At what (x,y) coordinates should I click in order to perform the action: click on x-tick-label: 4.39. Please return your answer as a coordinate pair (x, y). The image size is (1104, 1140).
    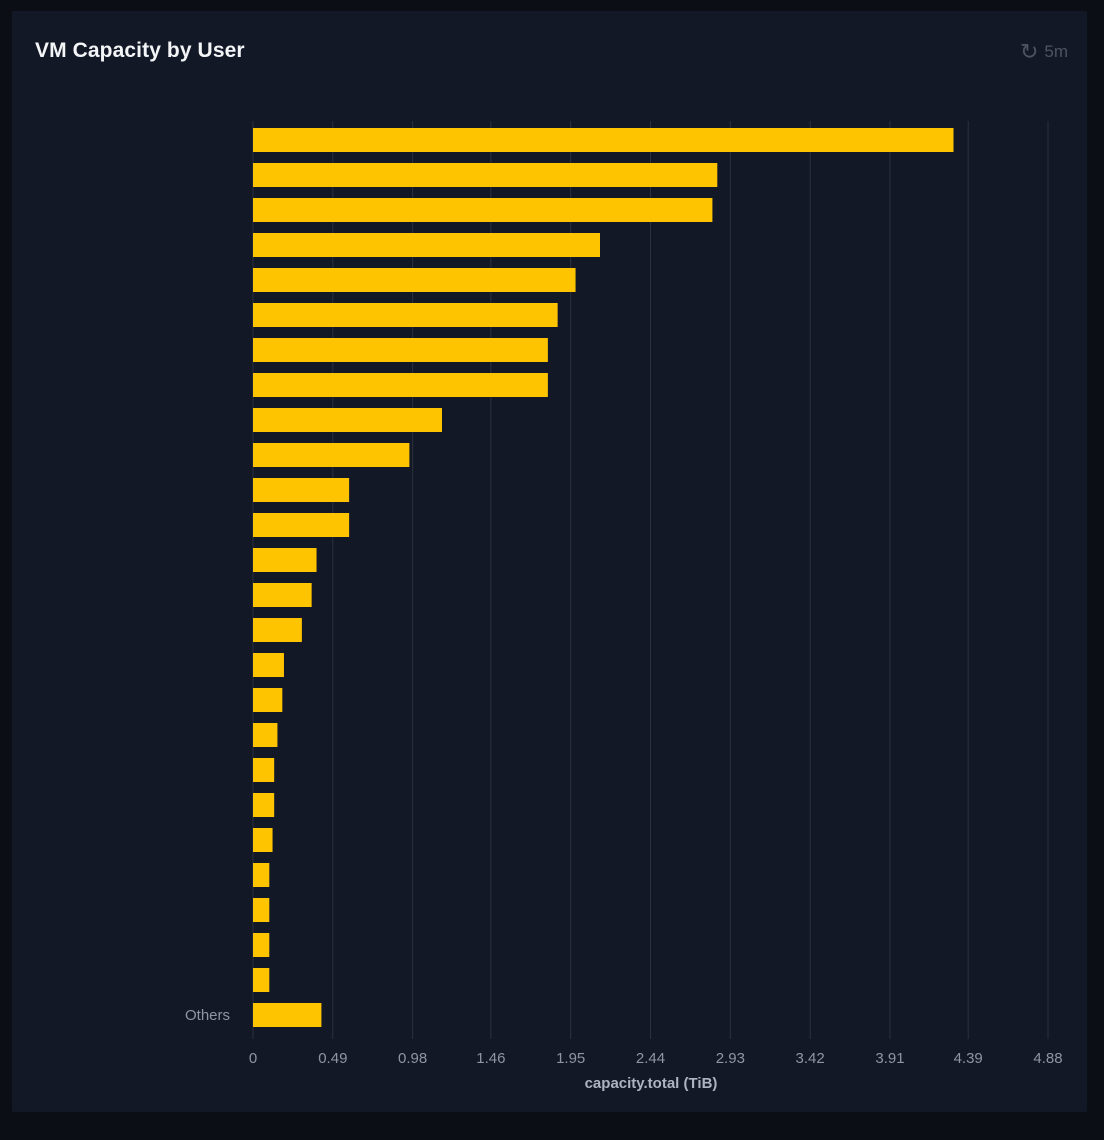
    Looking at the image, I should click on (968, 1058).